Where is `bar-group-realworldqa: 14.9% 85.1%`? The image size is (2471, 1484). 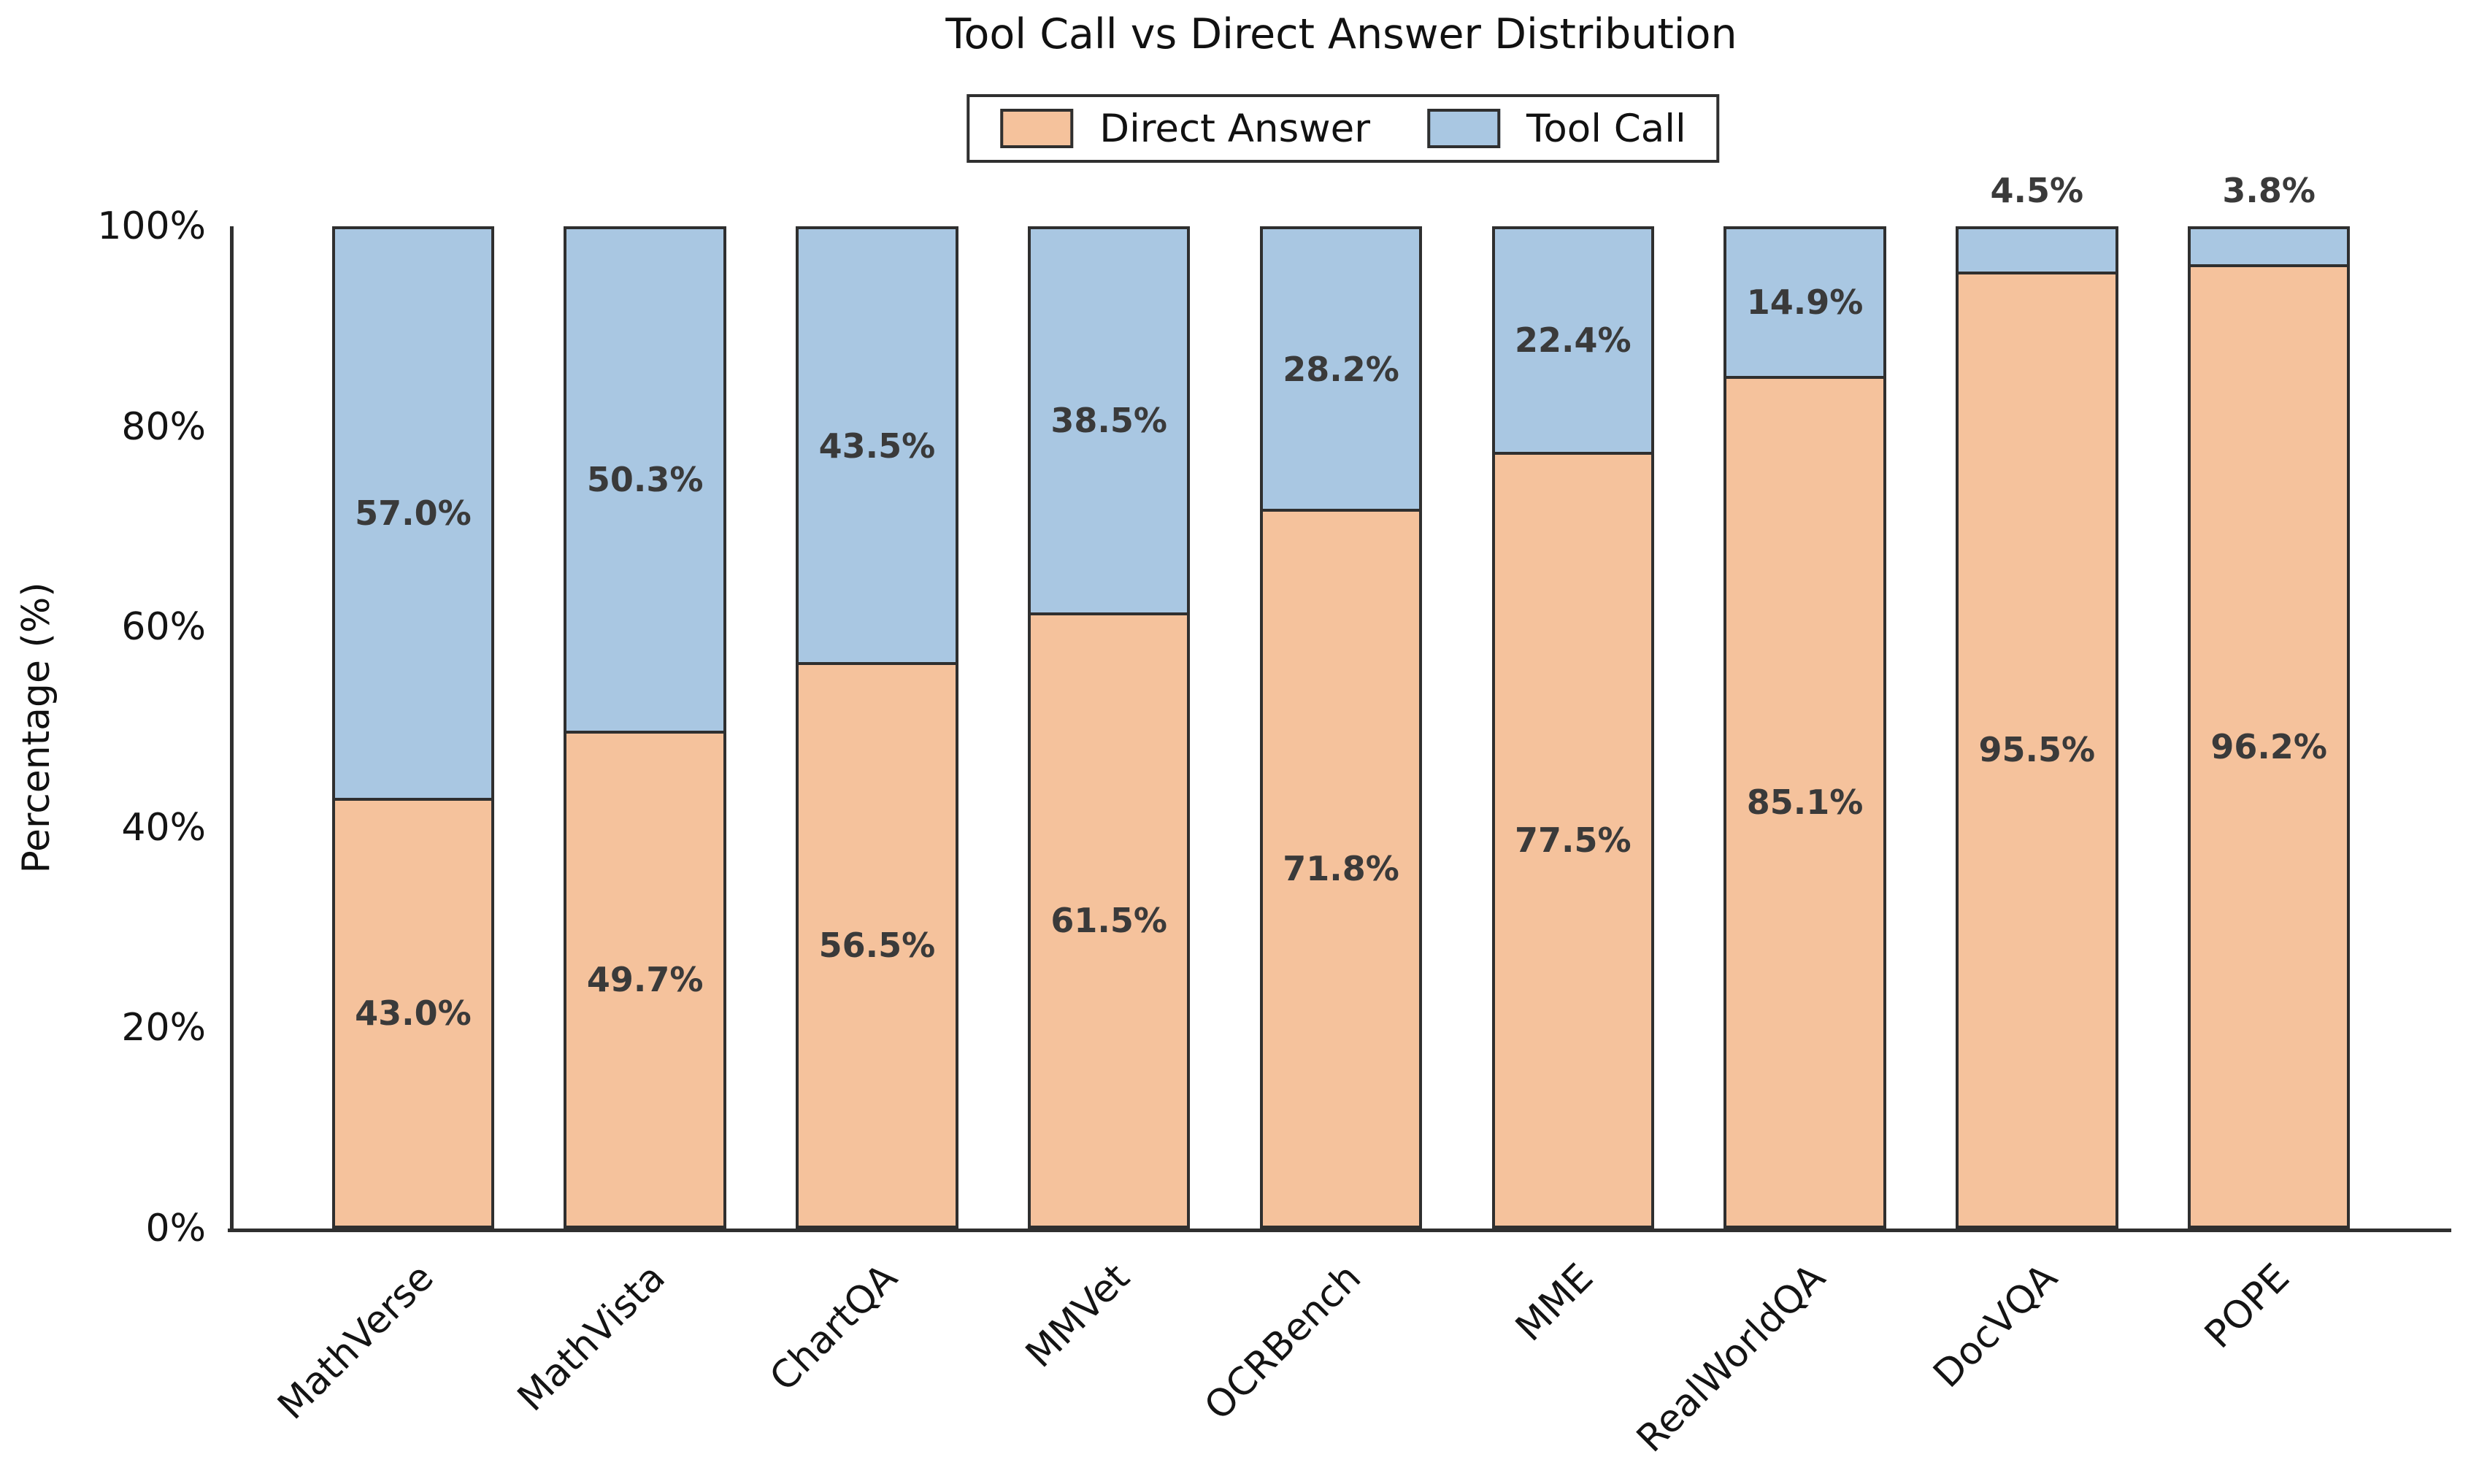 bar-group-realworldqa: 14.9% 85.1% is located at coordinates (1805, 727).